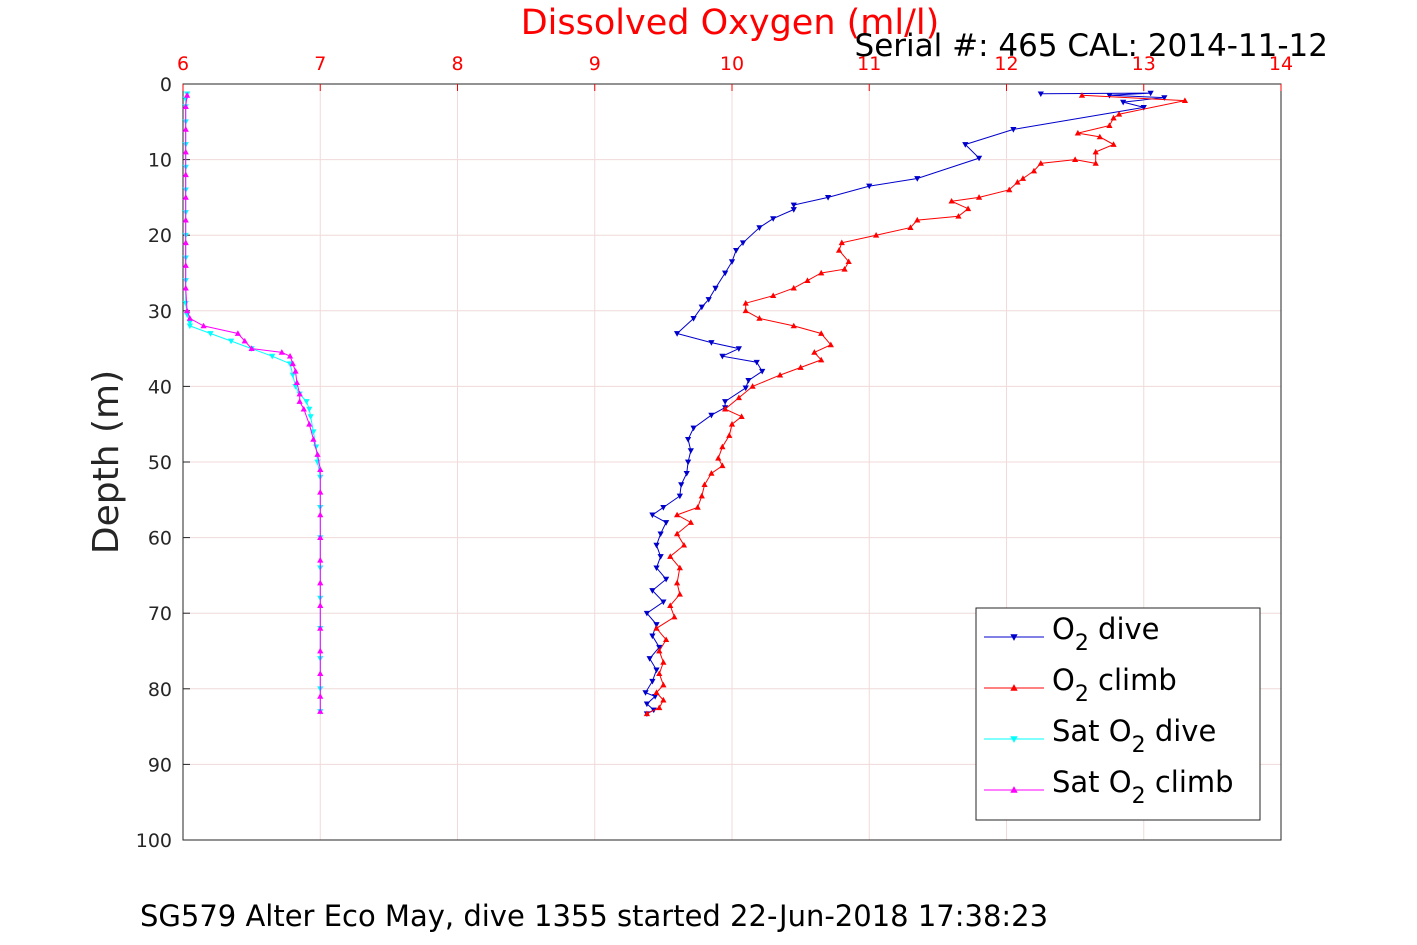 This screenshot has height=945, width=1417. I want to click on legend-label-part: dive, so click(1124, 629).